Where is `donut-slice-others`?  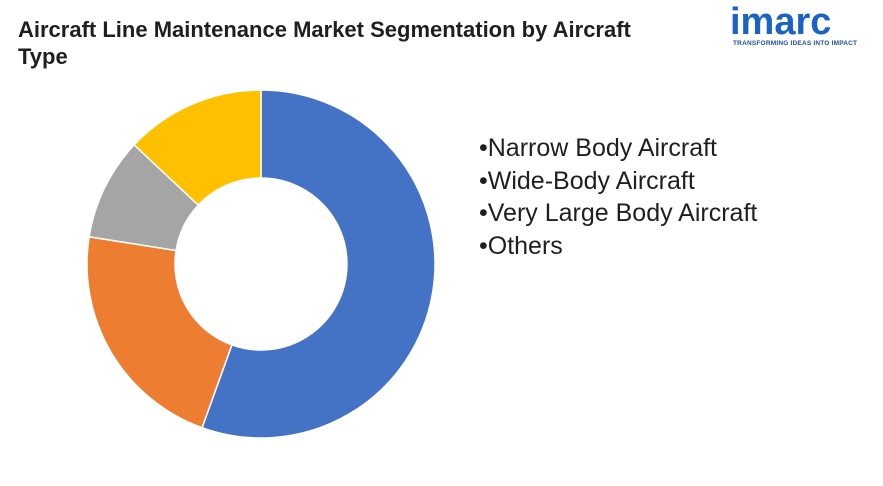 donut-slice-others is located at coordinates (197, 148).